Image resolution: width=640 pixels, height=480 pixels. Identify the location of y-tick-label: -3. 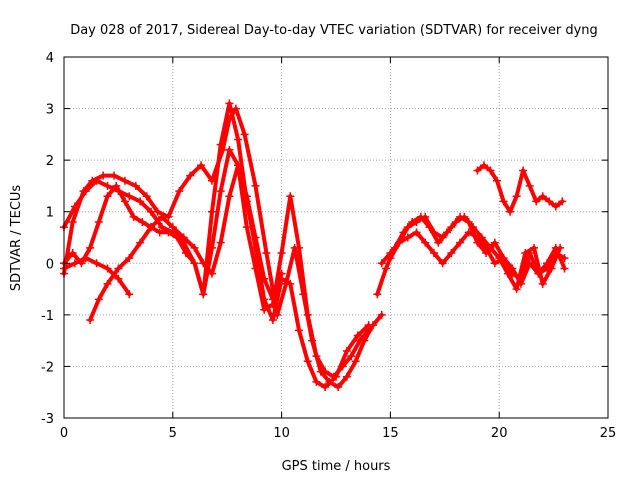
(47, 419).